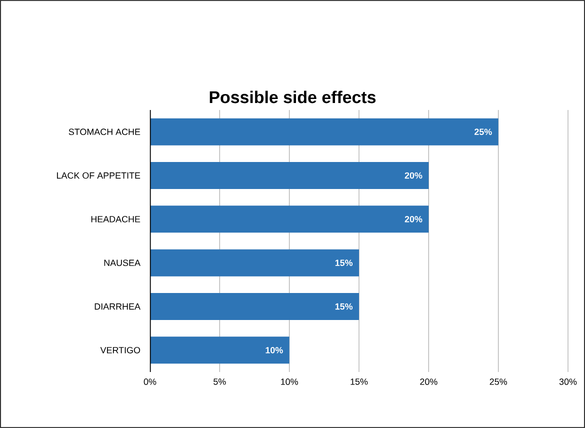  Describe the element at coordinates (498, 381) in the screenshot. I see `x-tick-label: 25%` at that location.